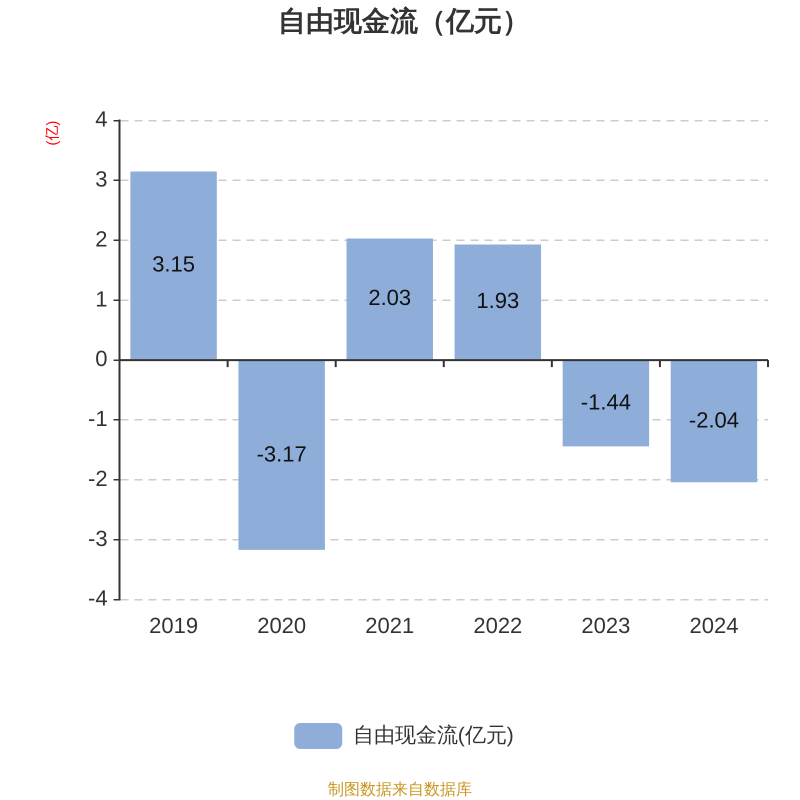  What do you see at coordinates (173, 625) in the screenshot?
I see `x-tick-label: 2019` at bounding box center [173, 625].